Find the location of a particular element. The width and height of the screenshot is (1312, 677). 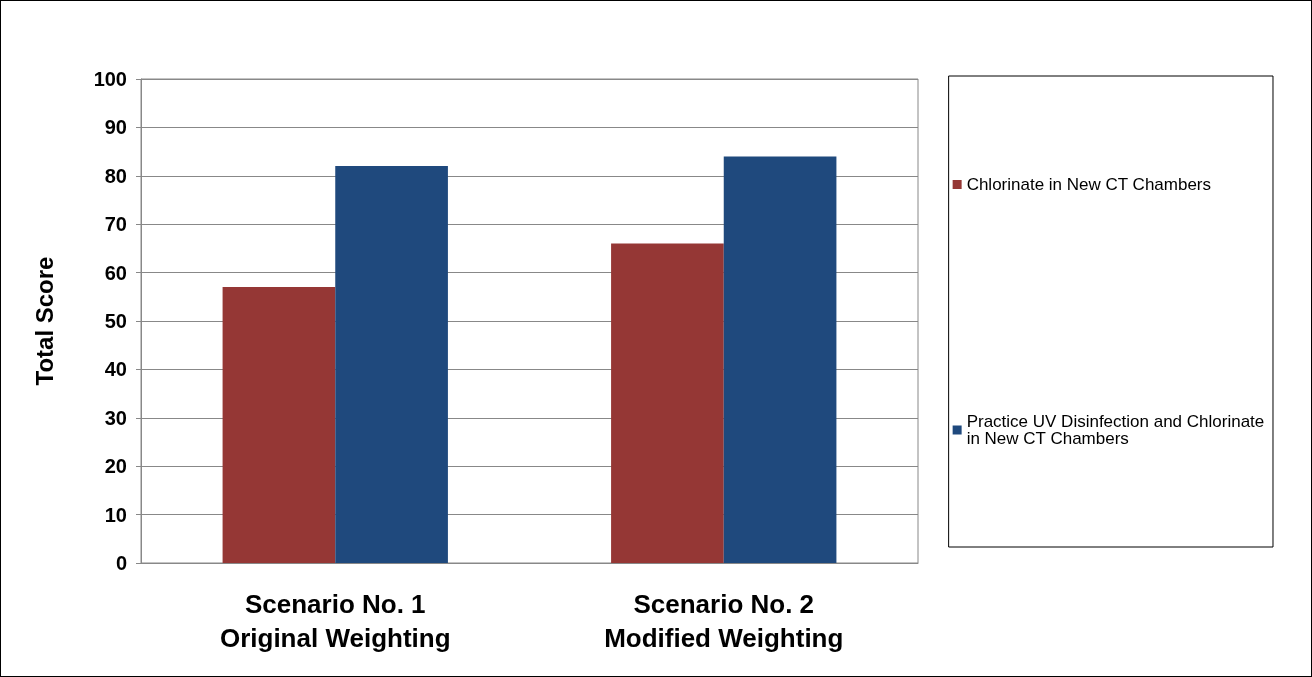

y-tick-label: 50 is located at coordinates (115, 321).